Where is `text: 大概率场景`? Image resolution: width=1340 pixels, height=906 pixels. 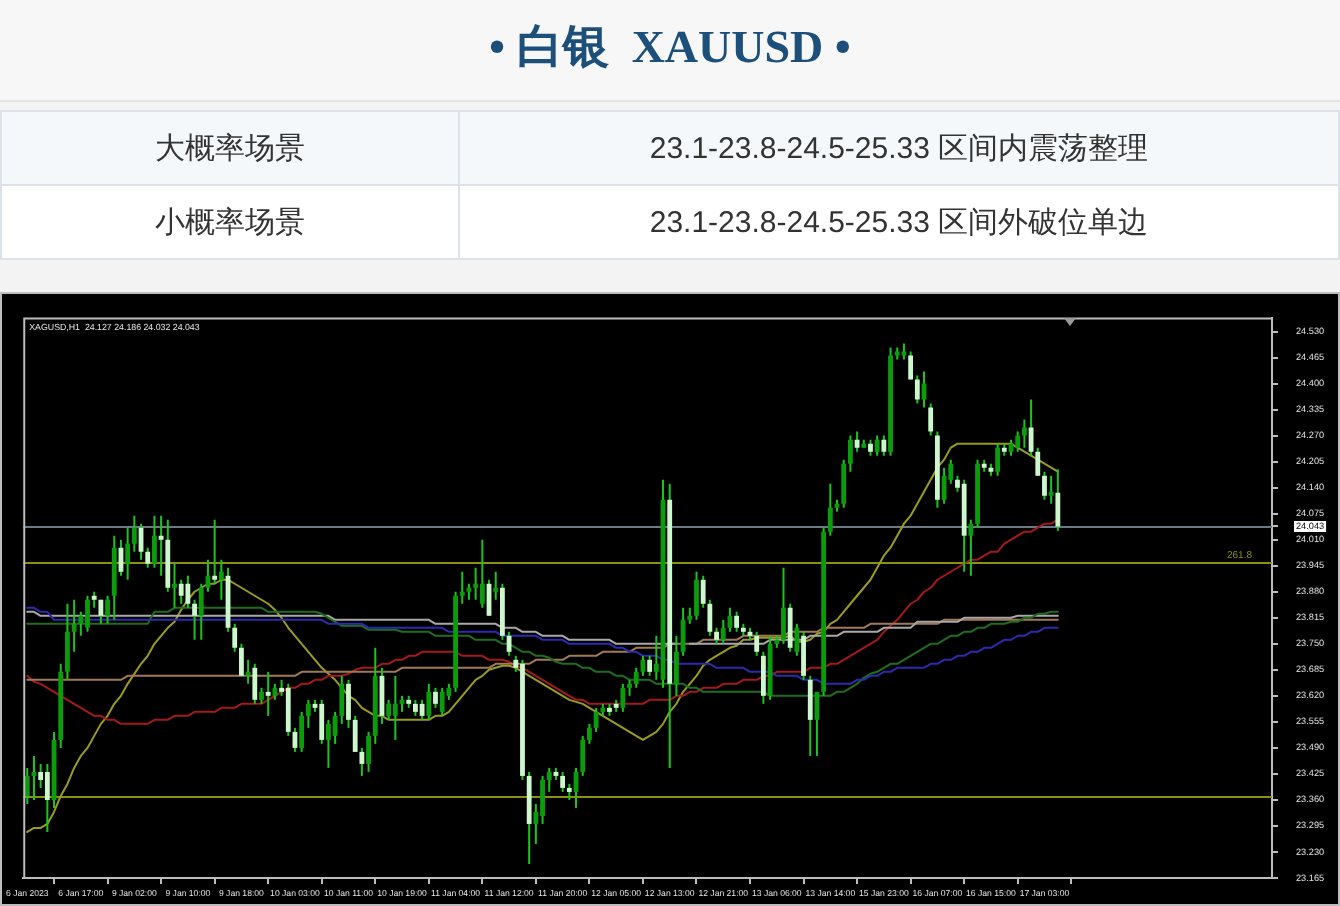 text: 大概率场景 is located at coordinates (230, 148).